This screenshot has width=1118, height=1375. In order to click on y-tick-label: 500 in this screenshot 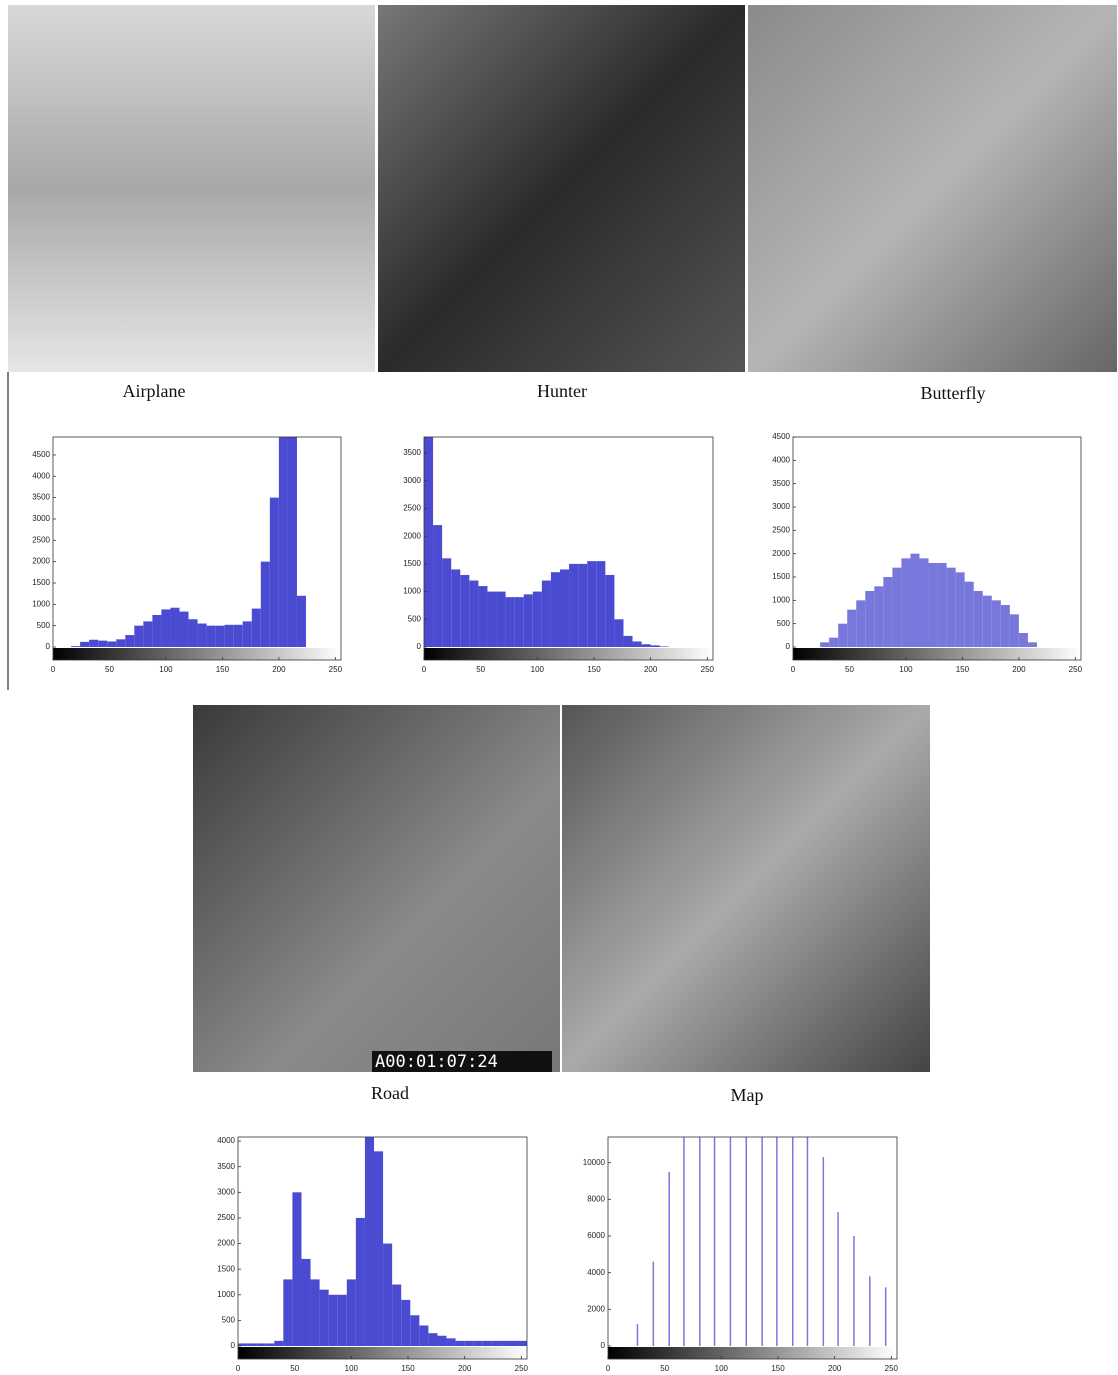, I will do `click(415, 618)`.